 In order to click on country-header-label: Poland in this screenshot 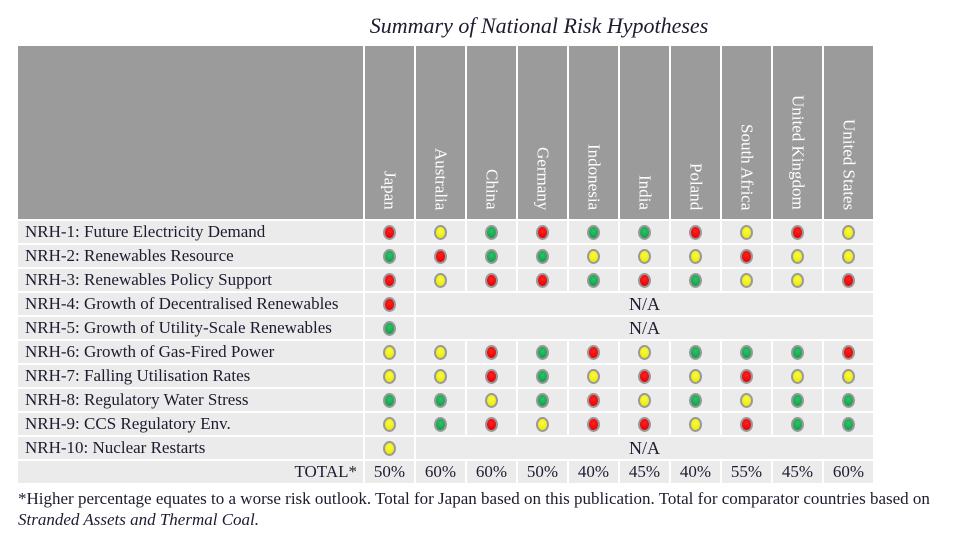, I will do `click(696, 186)`.